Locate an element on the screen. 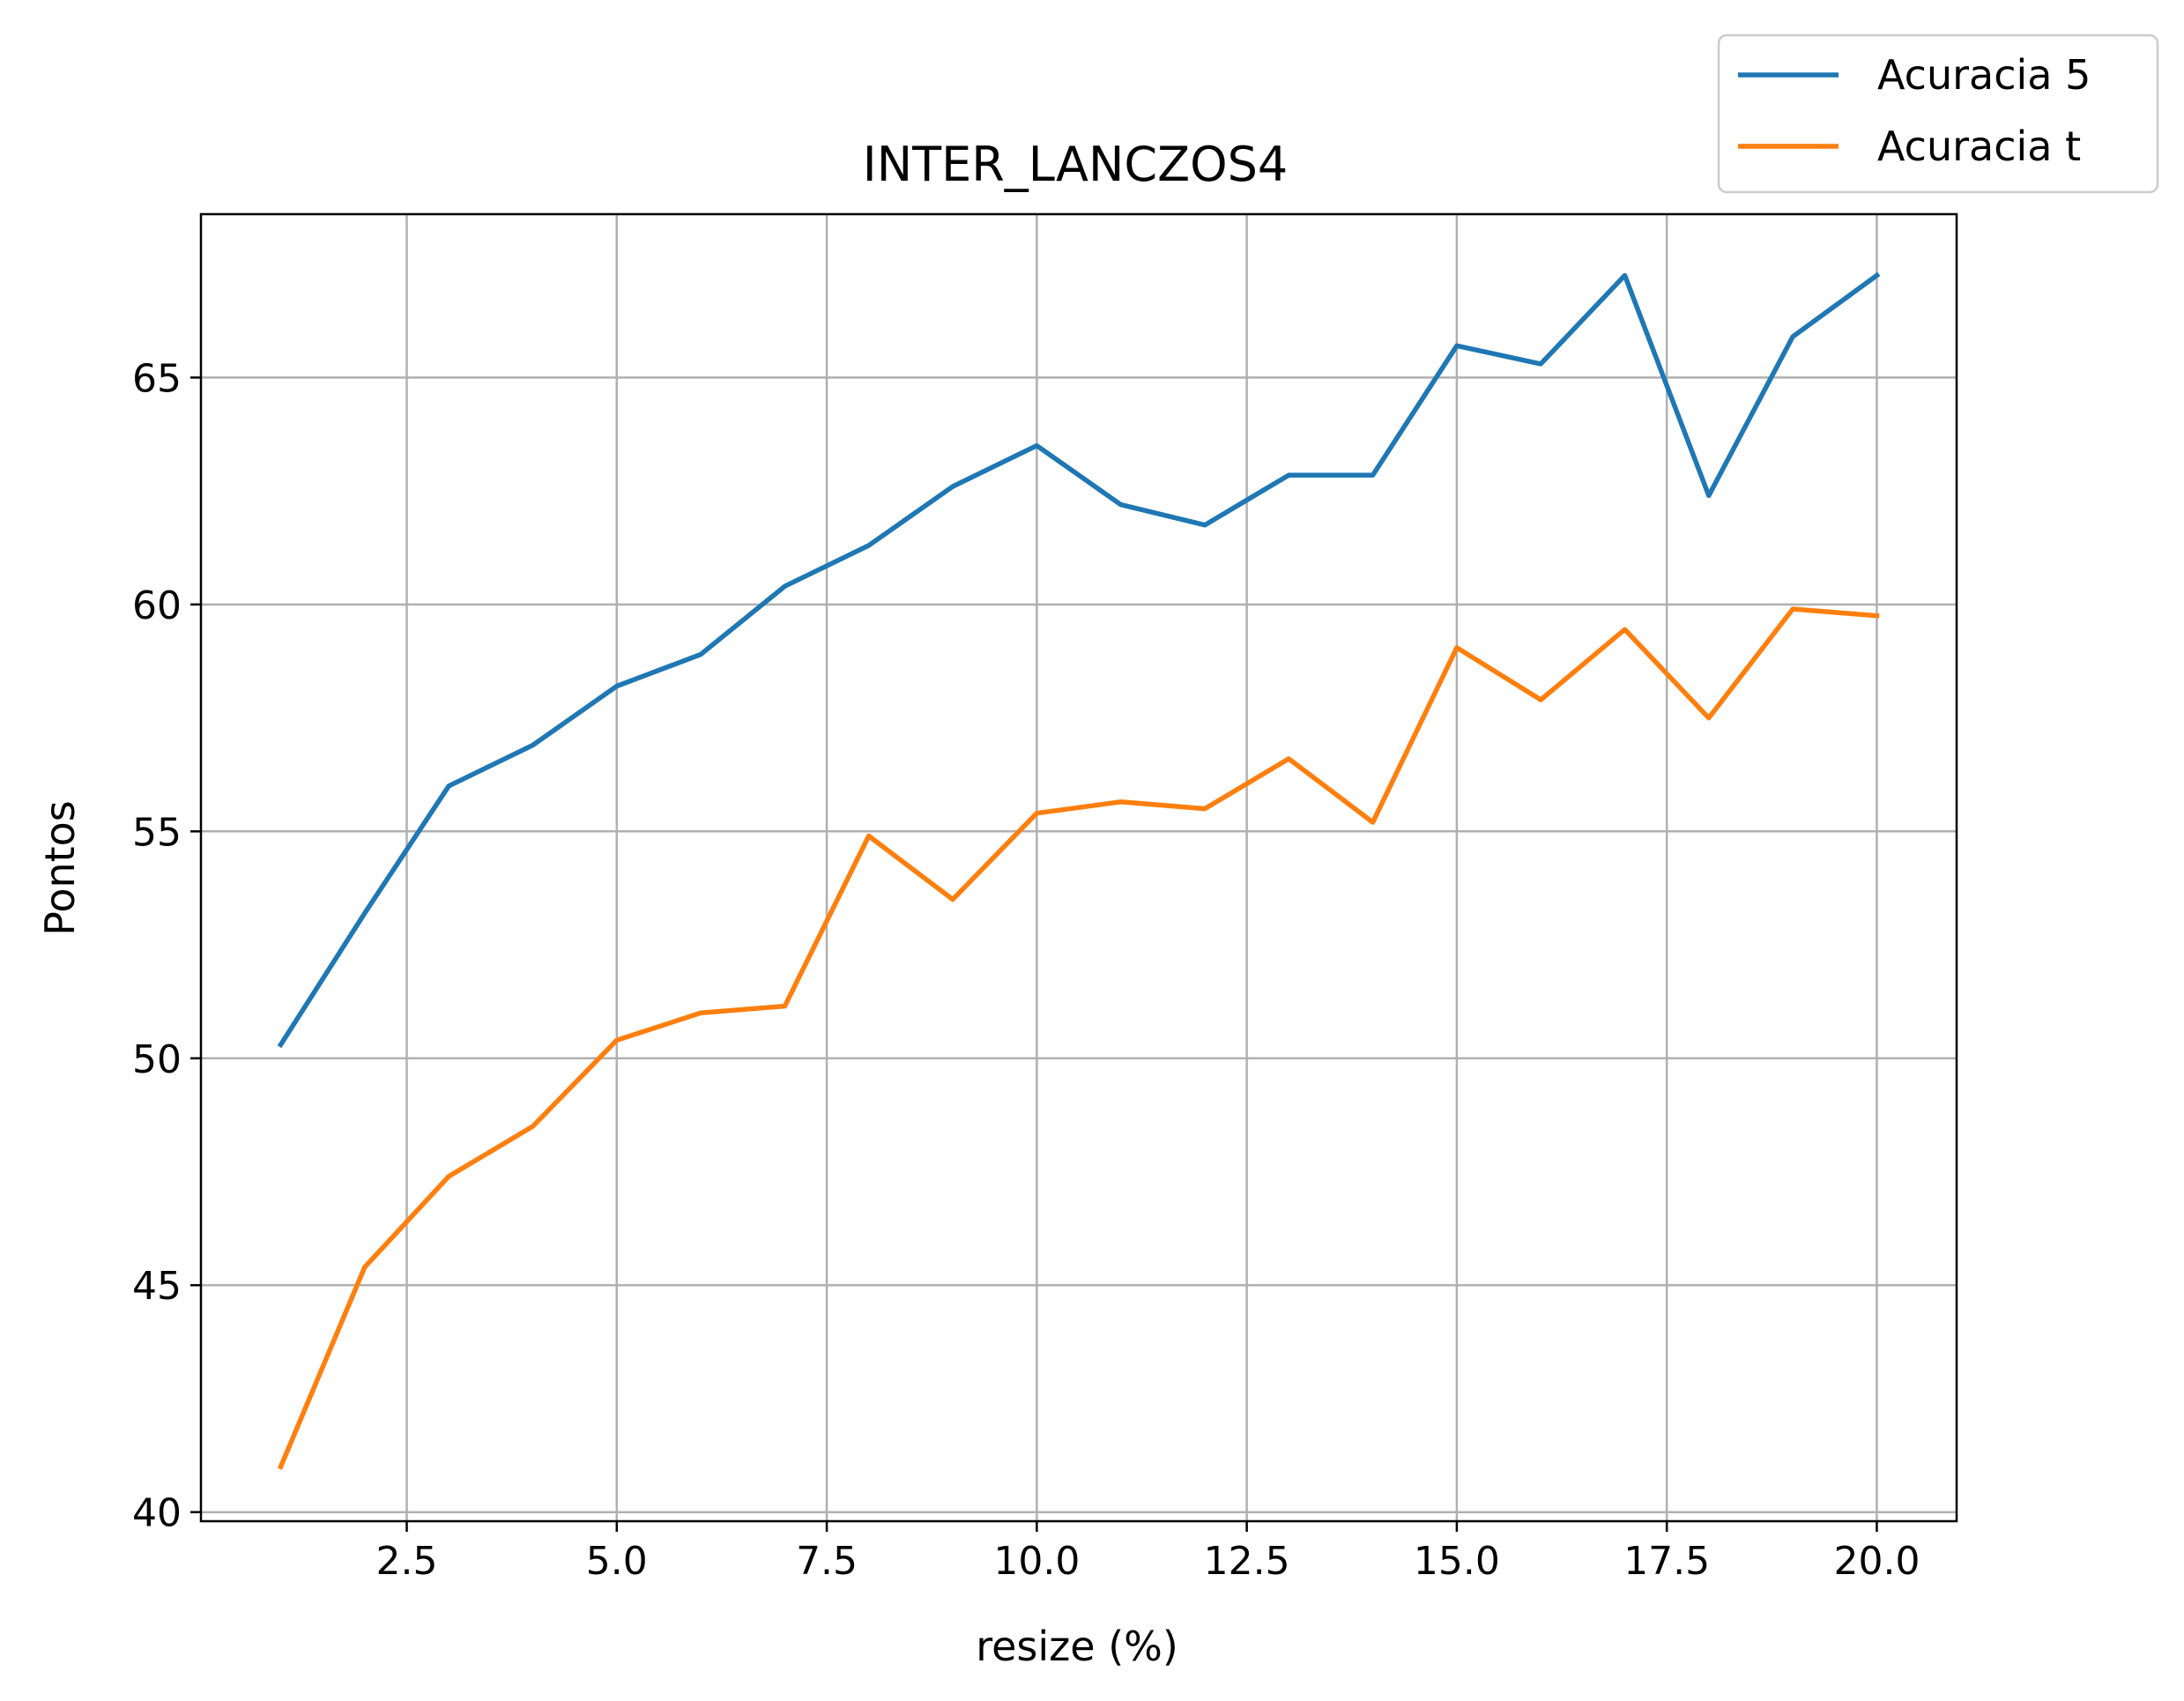  y-axis: 40 45 50 55 60 65 is located at coordinates (166, 946).